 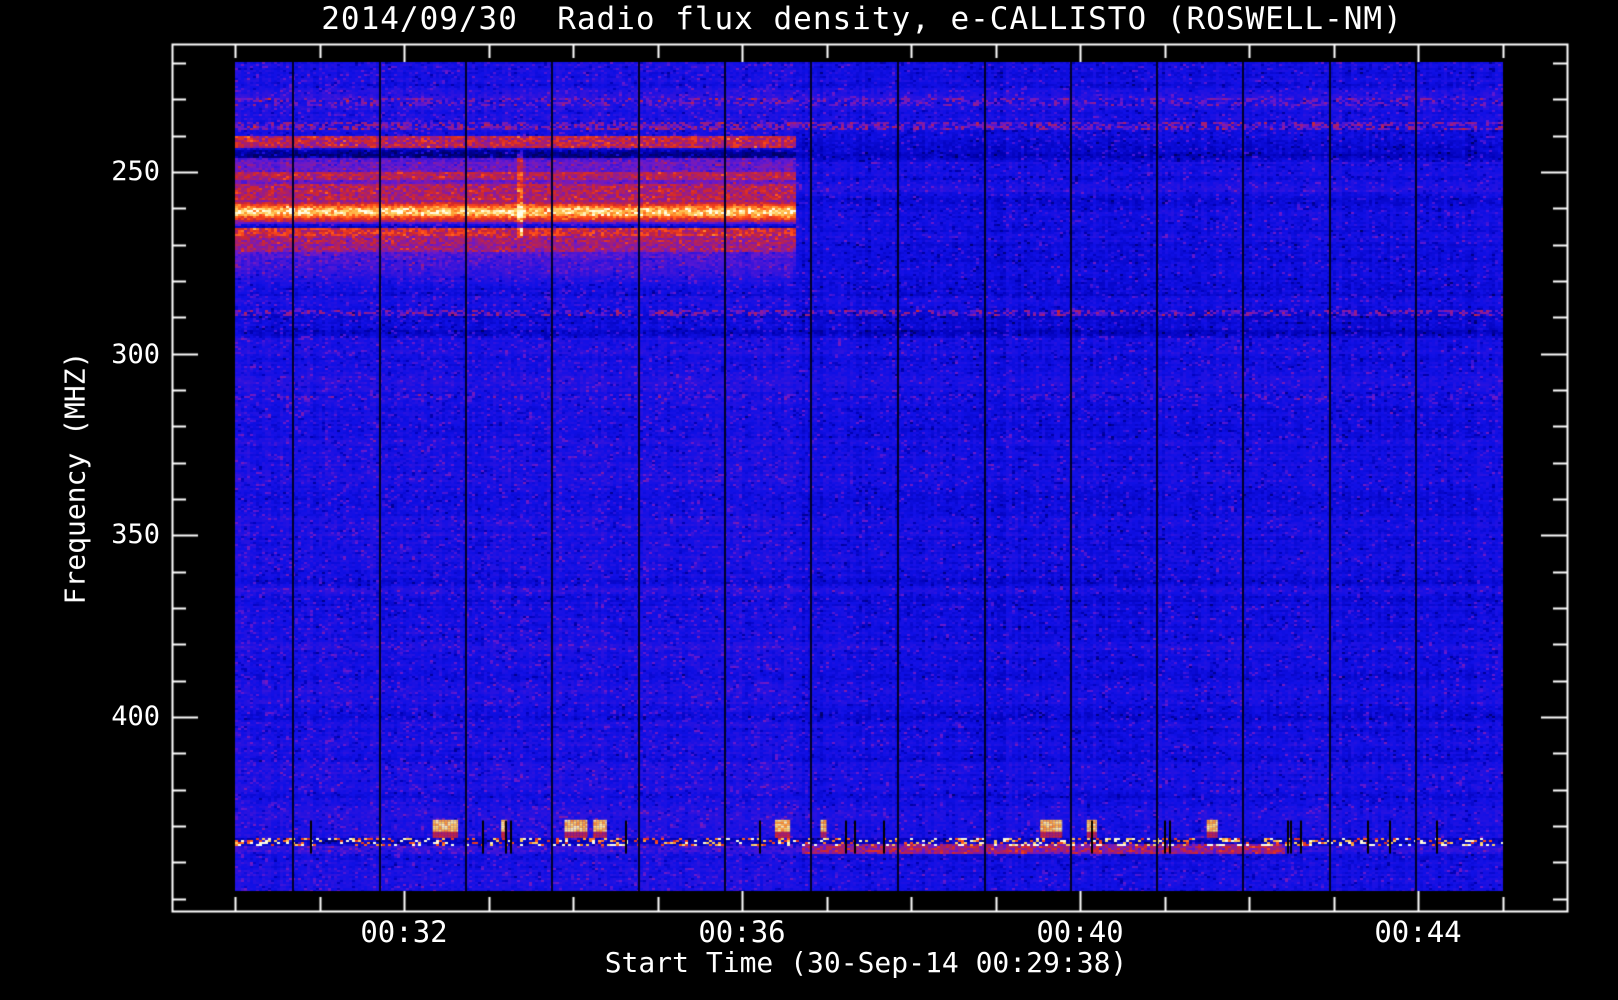 I want to click on y-tick-label-300: 300, so click(x=135, y=354).